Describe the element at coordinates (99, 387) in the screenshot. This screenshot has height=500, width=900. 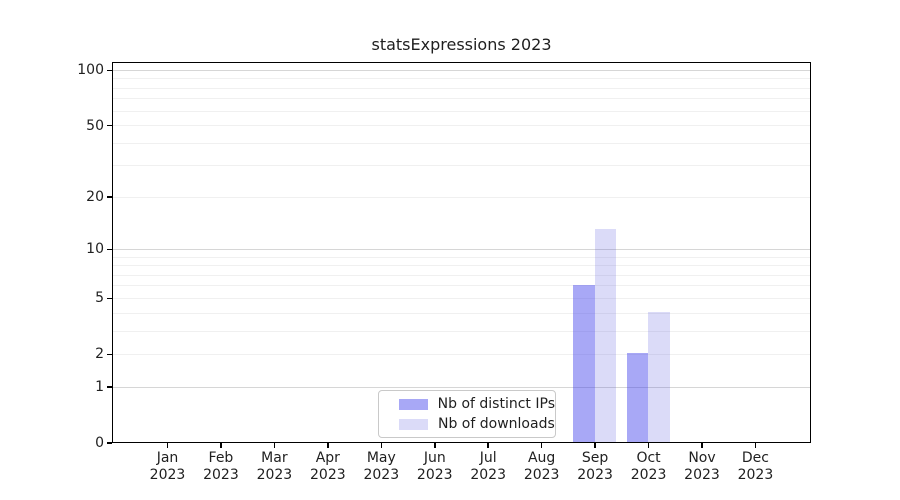
I see `y-tick-label: 1` at that location.